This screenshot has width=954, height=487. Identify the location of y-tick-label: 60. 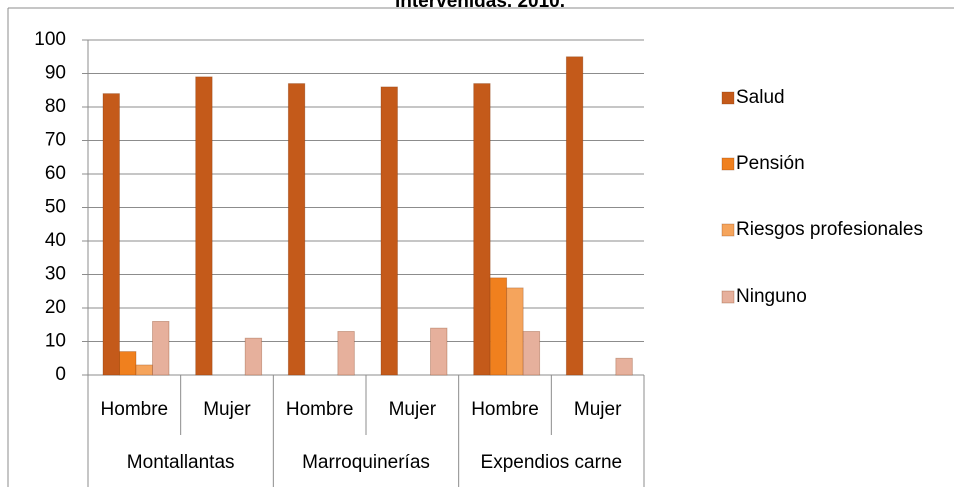
(55, 173).